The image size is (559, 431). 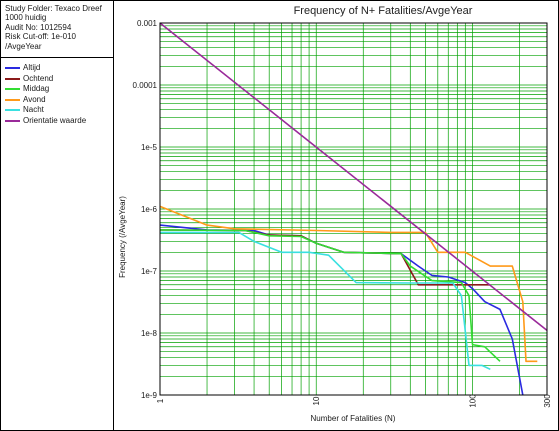 What do you see at coordinates (53, 8) in the screenshot?
I see `study-folder-text: Study Folder: Texaco Dreef` at bounding box center [53, 8].